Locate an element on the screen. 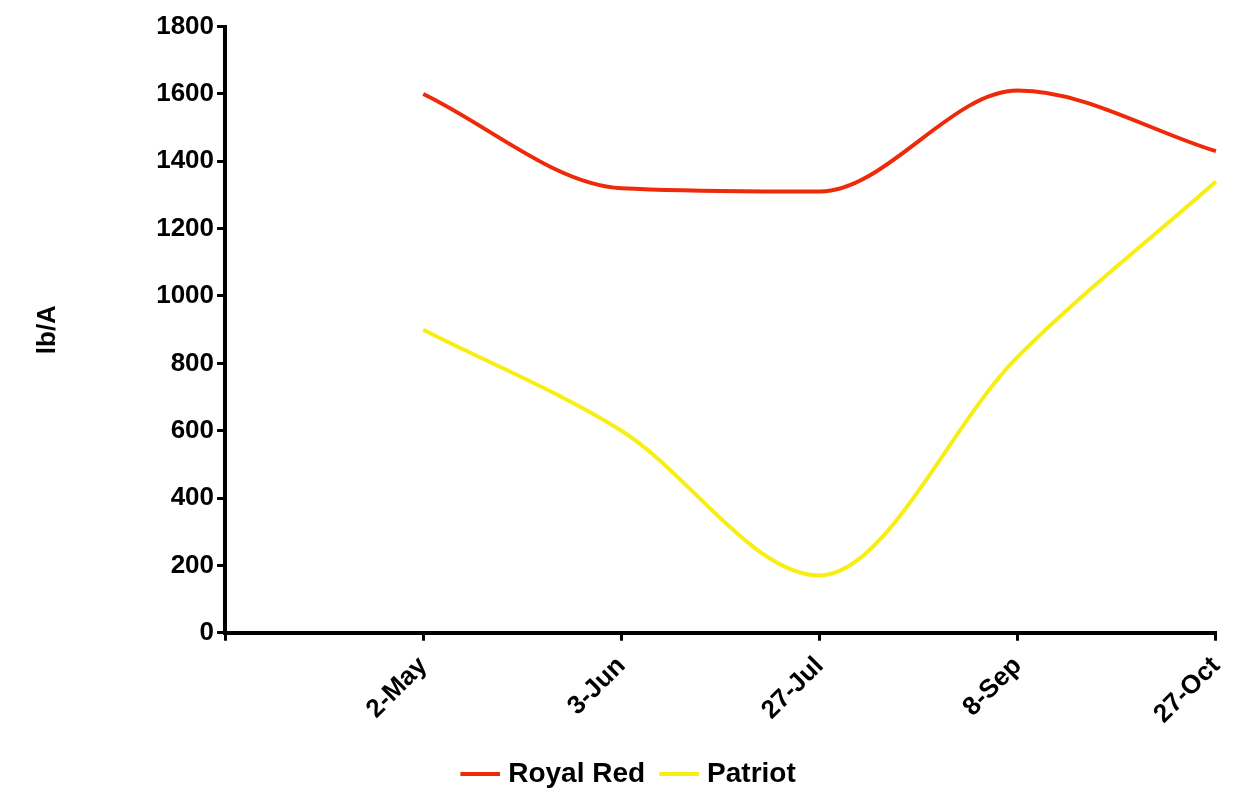  y-tick-label: 600 is located at coordinates (192, 428).